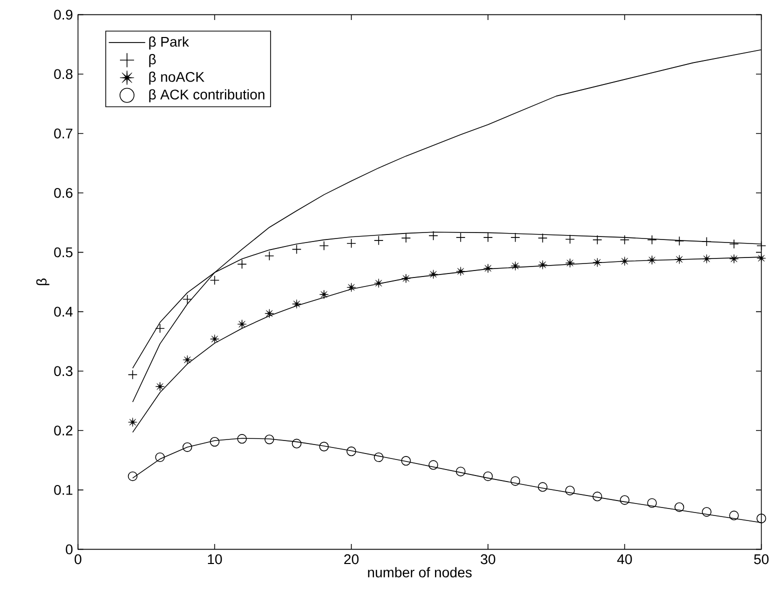 Image resolution: width=772 pixels, height=612 pixels. Describe the element at coordinates (624, 559) in the screenshot. I see `x-tick-label: 40` at that location.